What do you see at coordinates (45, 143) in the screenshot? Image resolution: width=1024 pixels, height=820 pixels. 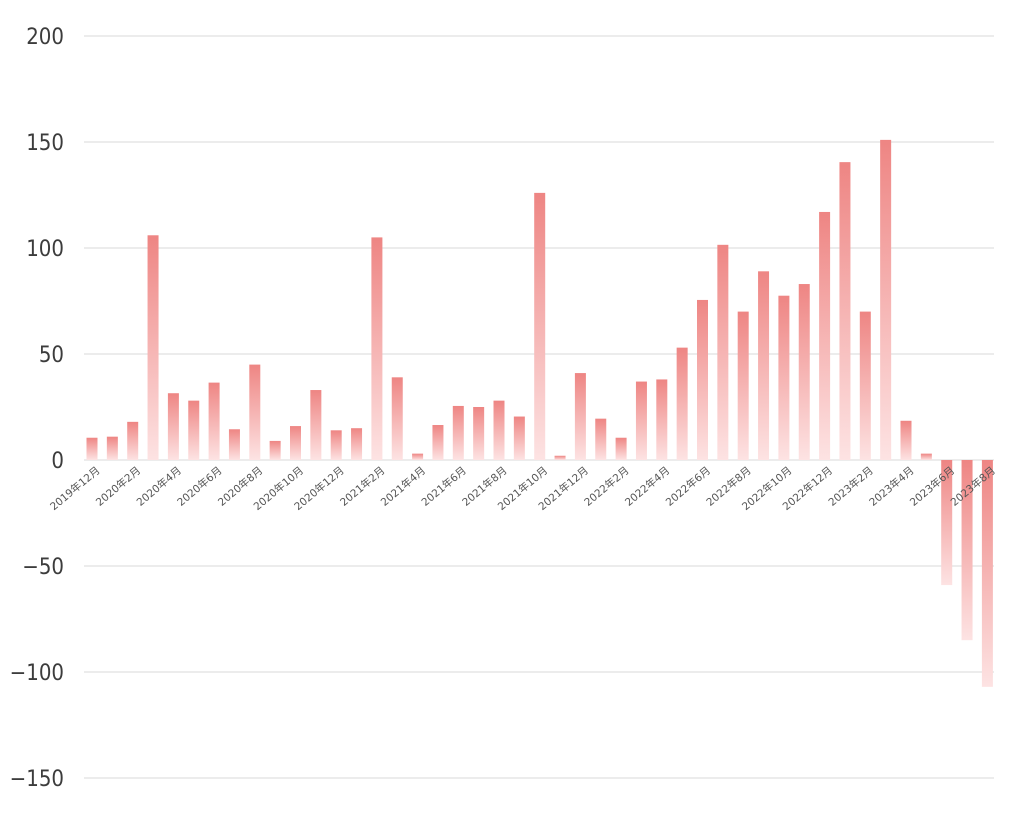 I see `y-tick-label: 150` at bounding box center [45, 143].